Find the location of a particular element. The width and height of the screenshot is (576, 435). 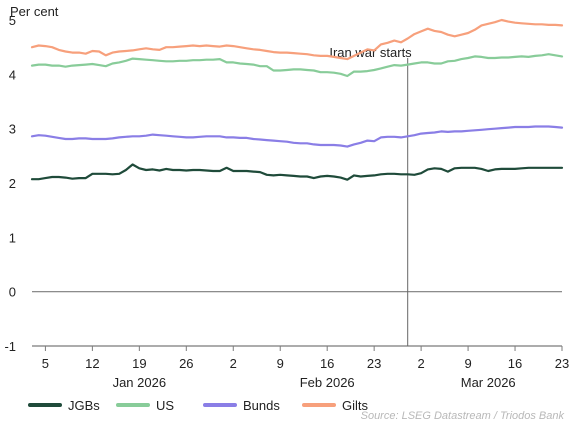

legend-label-gilts: Gilts is located at coordinates (355, 405).